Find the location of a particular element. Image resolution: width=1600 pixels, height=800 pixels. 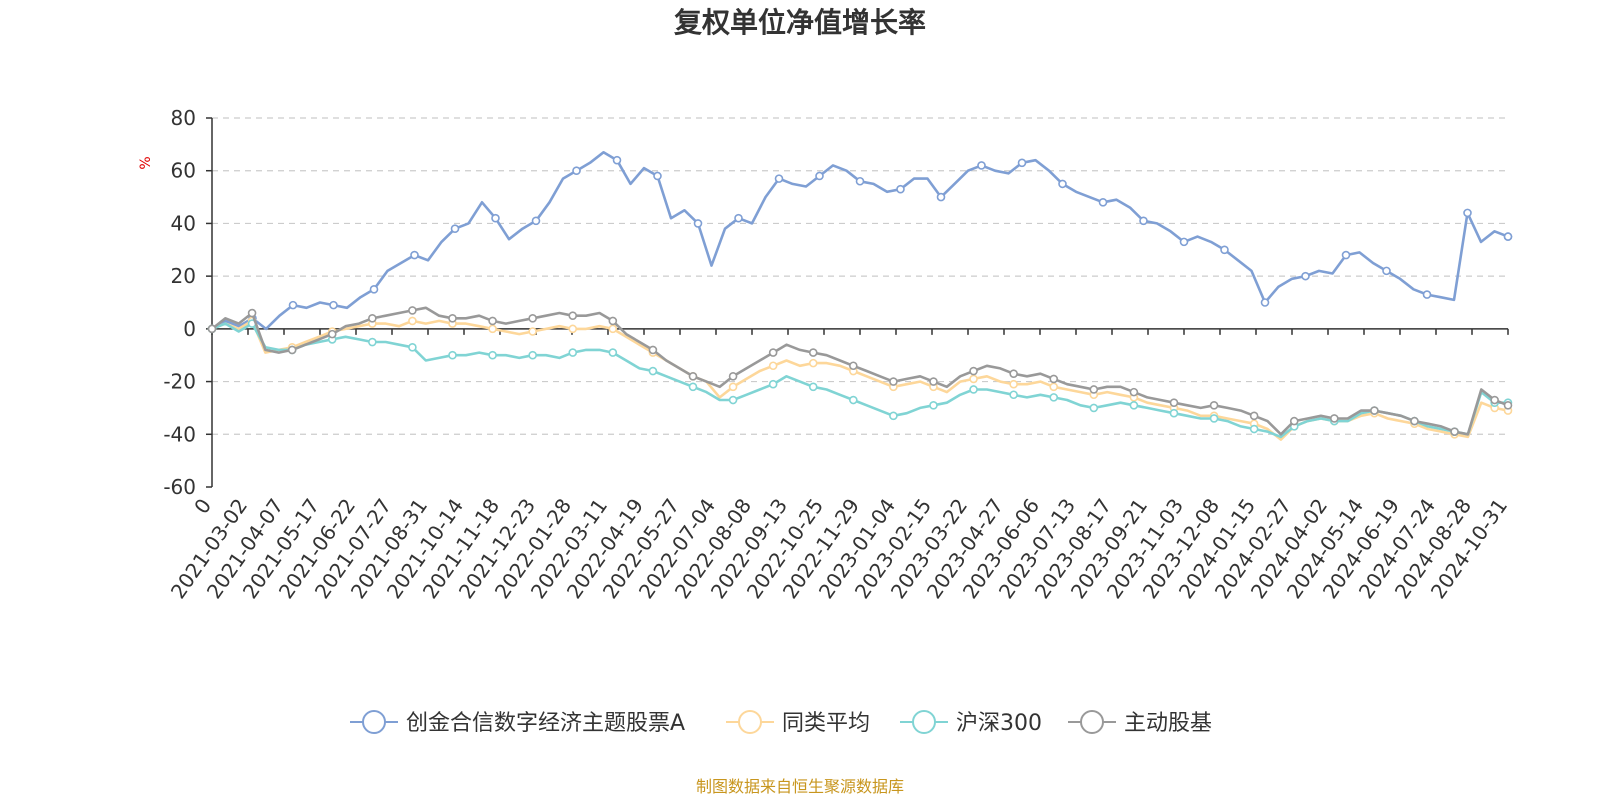

legend-item: 沪深300 is located at coordinates (971, 723).